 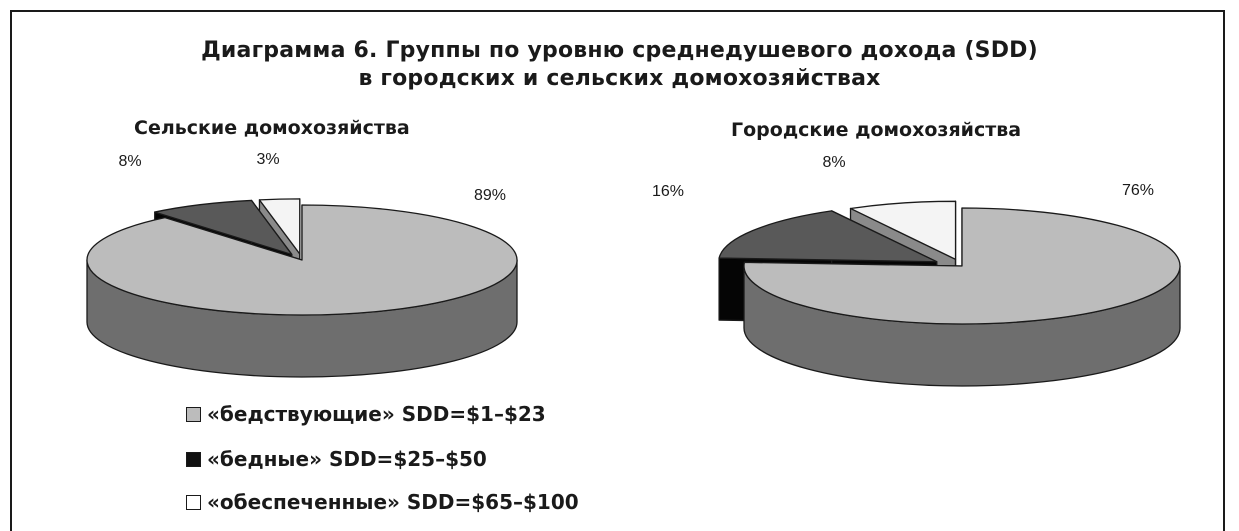 I want to click on legend-item-distressed: «бедствующие» SDD=$1–$23, so click(x=366, y=414).